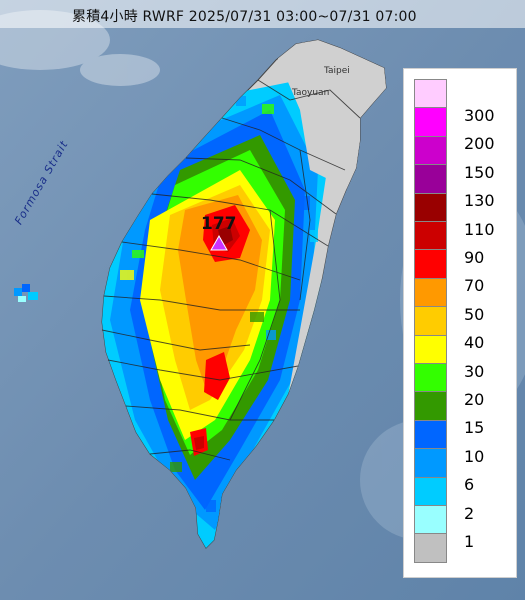  Describe the element at coordinates (199, 443) in the screenshot. I see `rain-band-90mm-south` at that location.